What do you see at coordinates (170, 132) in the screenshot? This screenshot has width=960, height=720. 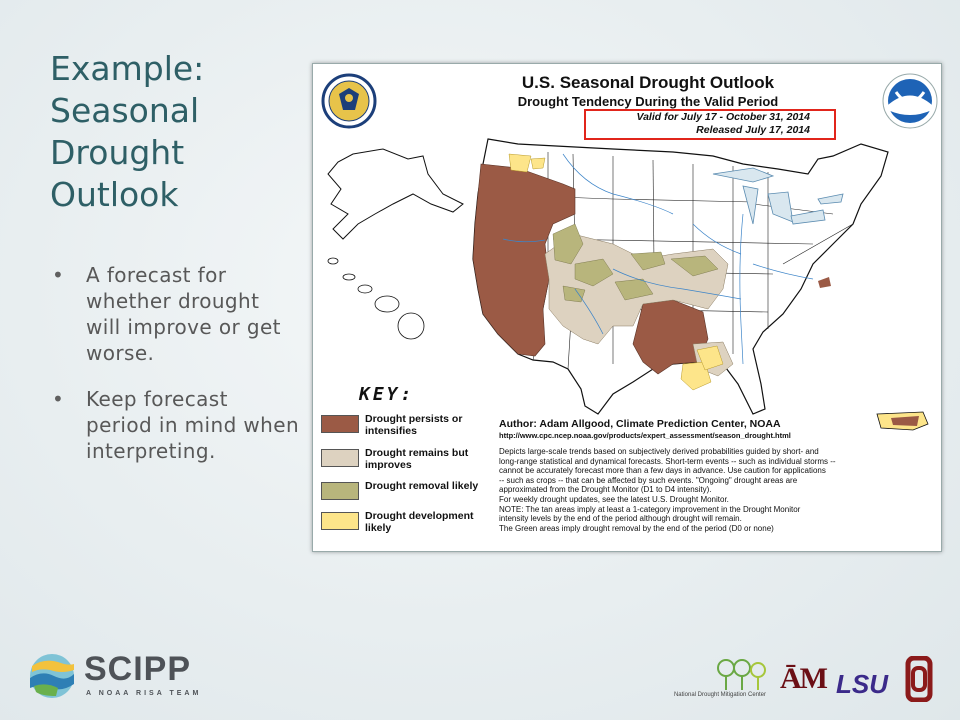 I see `slide-title: Example: Seasonal Drought Outlook` at bounding box center [170, 132].